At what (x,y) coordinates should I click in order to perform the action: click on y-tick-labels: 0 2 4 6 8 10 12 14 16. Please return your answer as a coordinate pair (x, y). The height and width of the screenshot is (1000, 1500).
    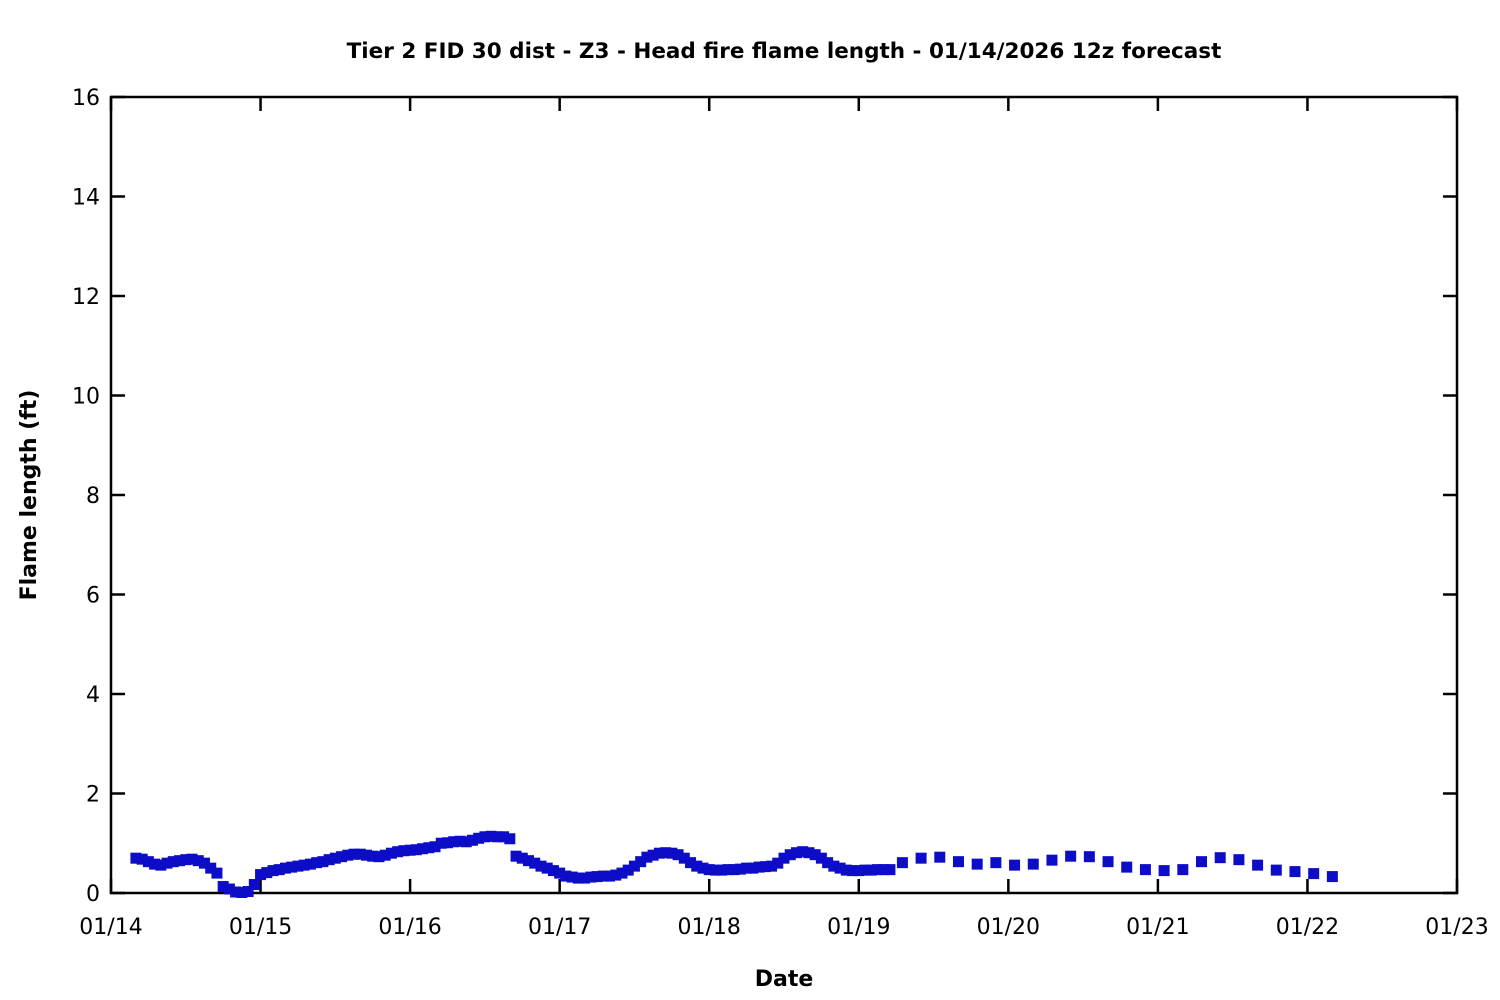
    Looking at the image, I should click on (86, 496).